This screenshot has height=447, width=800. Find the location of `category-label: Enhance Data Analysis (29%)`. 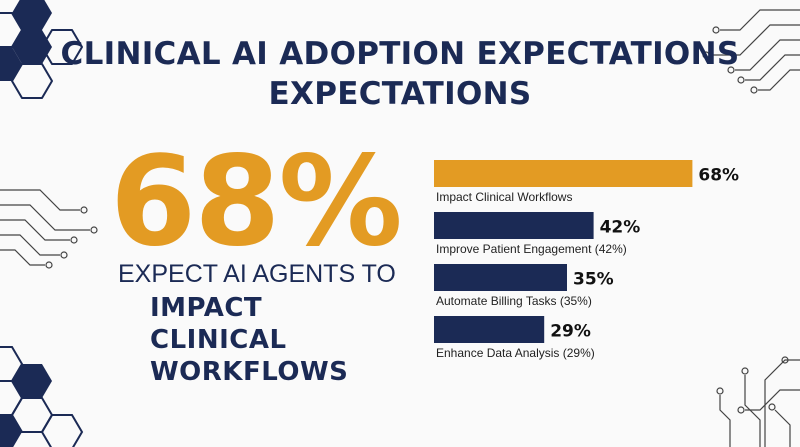

category-label: Enhance Data Analysis (29%) is located at coordinates (515, 353).